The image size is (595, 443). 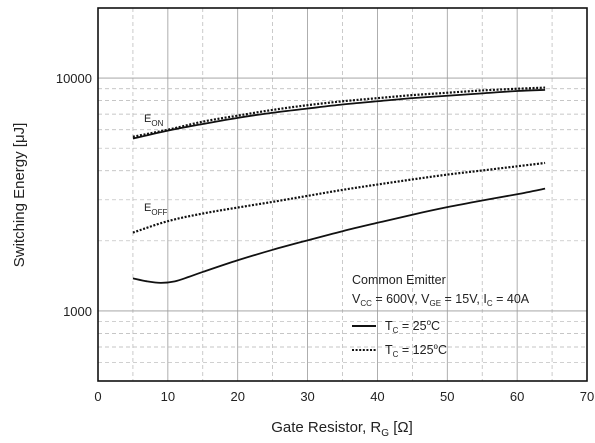 I want to click on y-tick-label: 10000, so click(x=74, y=78).